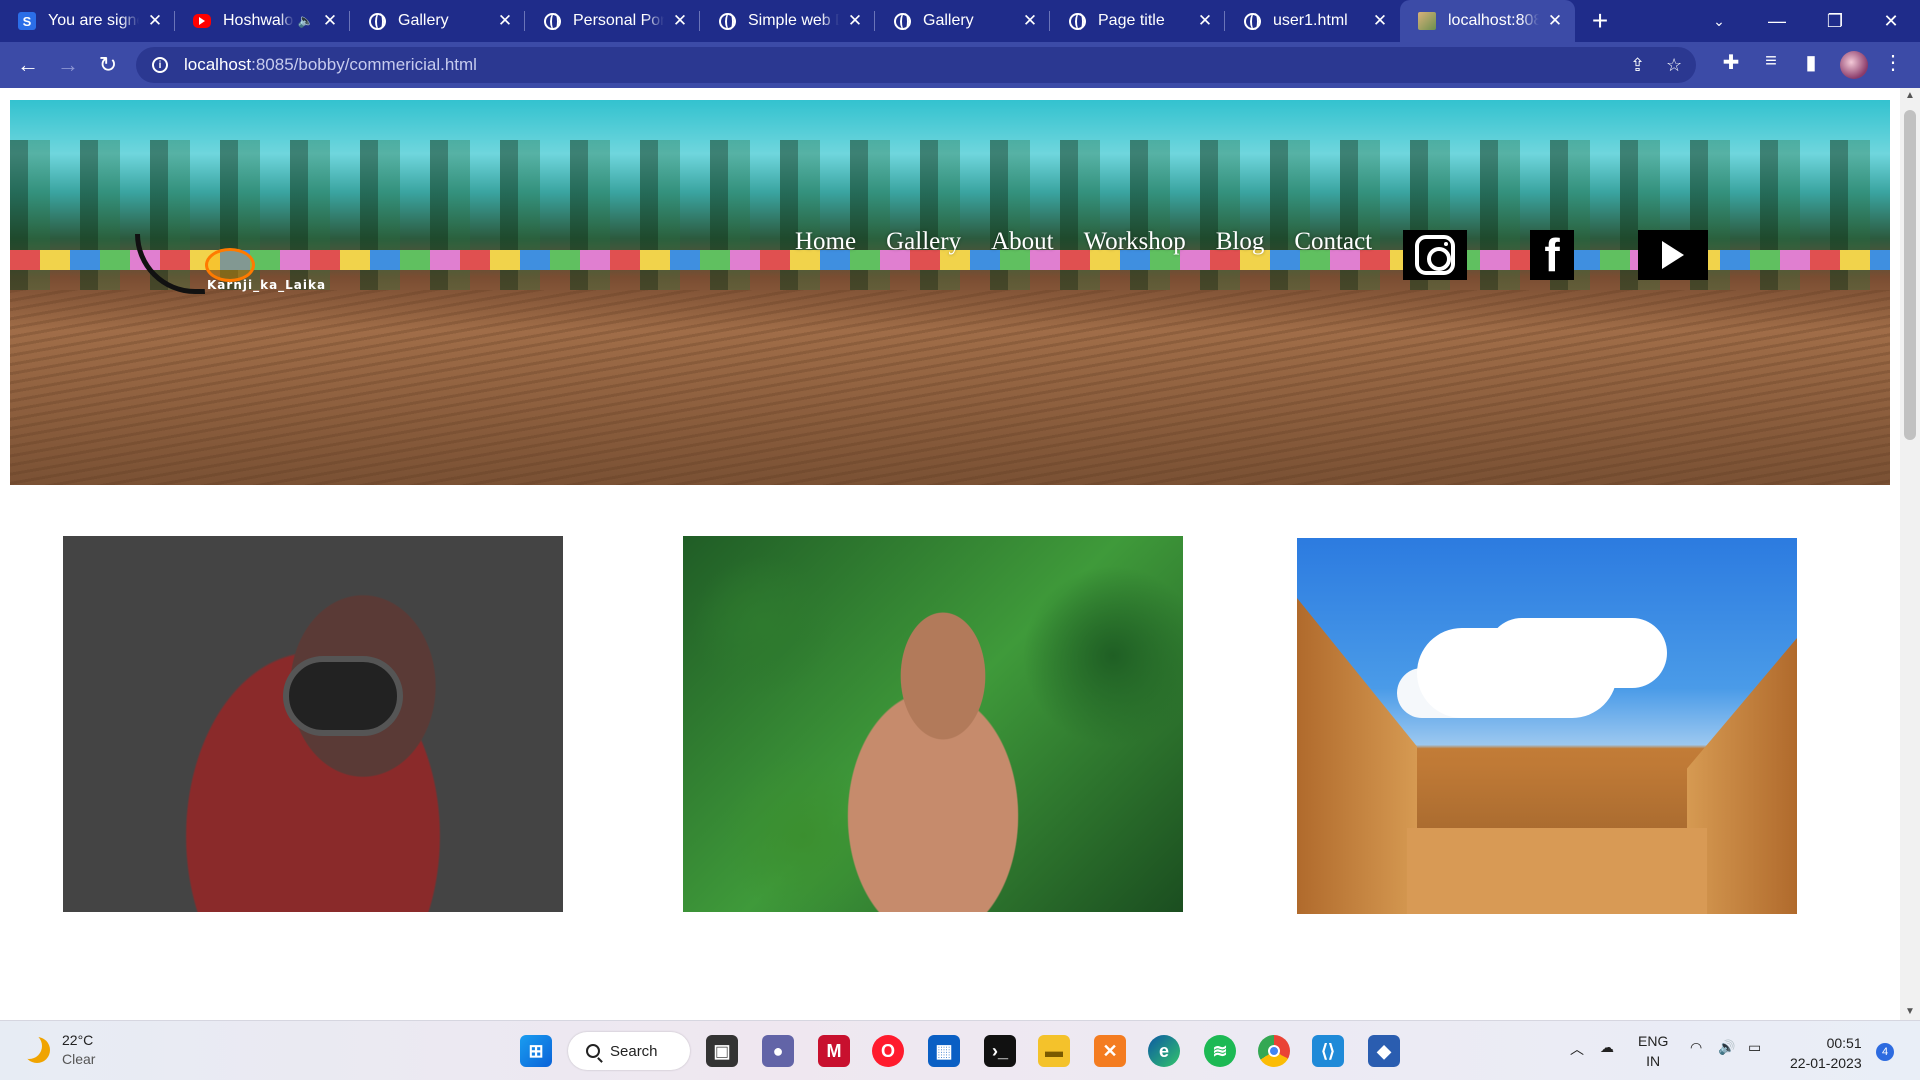  I want to click on tab-personal-portfolio: Personal Portf ✕, so click(612, 21).